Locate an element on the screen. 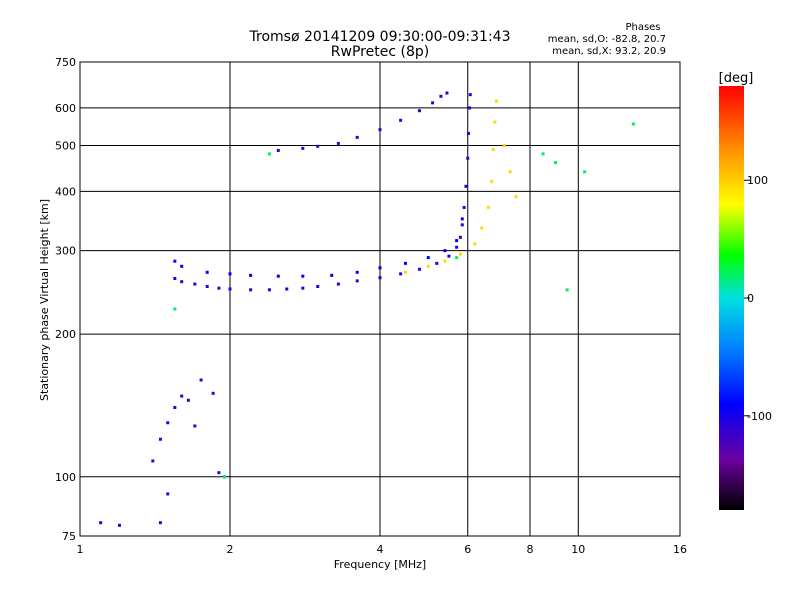 This screenshot has width=800, height=600. legend-line-x: mean, sd,X: 93.2, 20.9 is located at coordinates (609, 51).